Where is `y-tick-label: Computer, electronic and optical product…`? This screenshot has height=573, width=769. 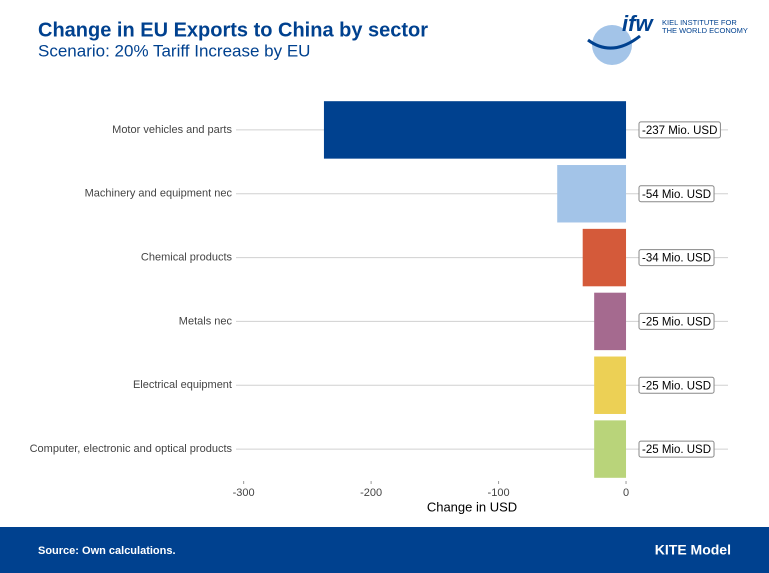 y-tick-label: Computer, electronic and optical product… is located at coordinates (131, 449).